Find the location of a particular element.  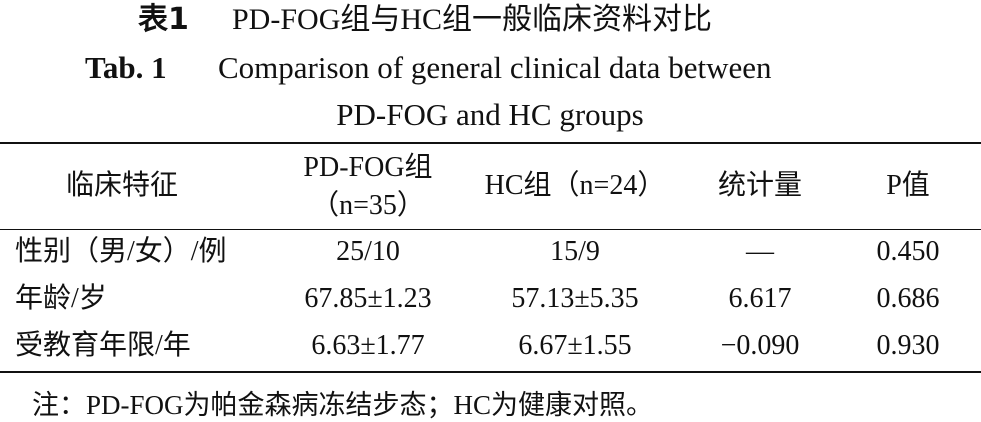

cell: 6.63±1.77 is located at coordinates (368, 345).